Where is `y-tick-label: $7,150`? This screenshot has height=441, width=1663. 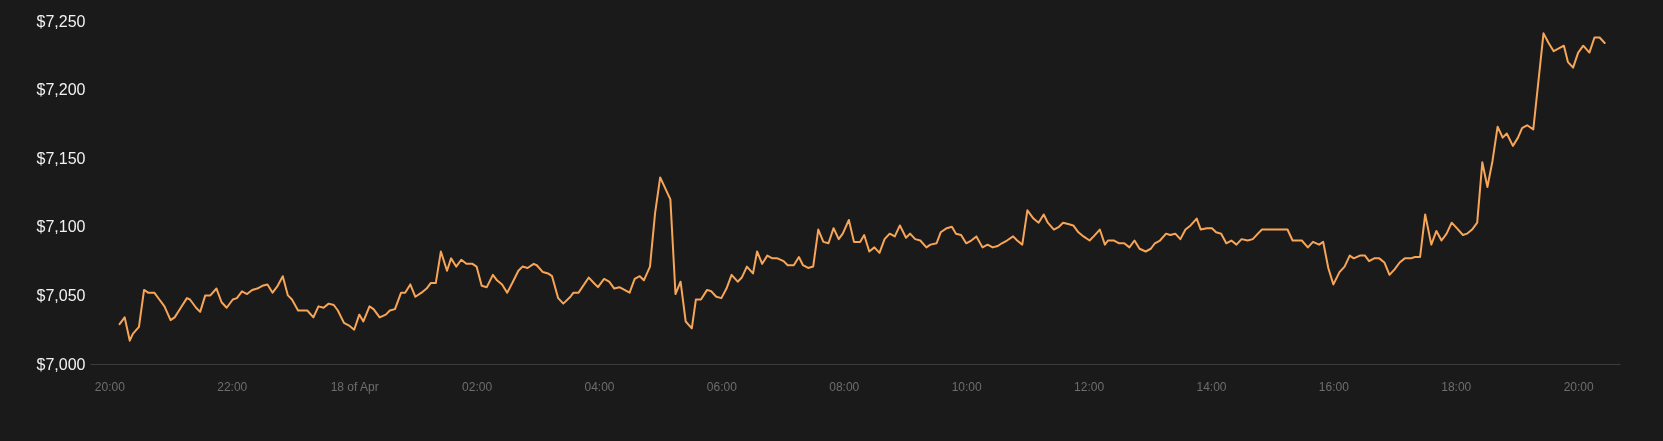
y-tick-label: $7,150 is located at coordinates (61, 158).